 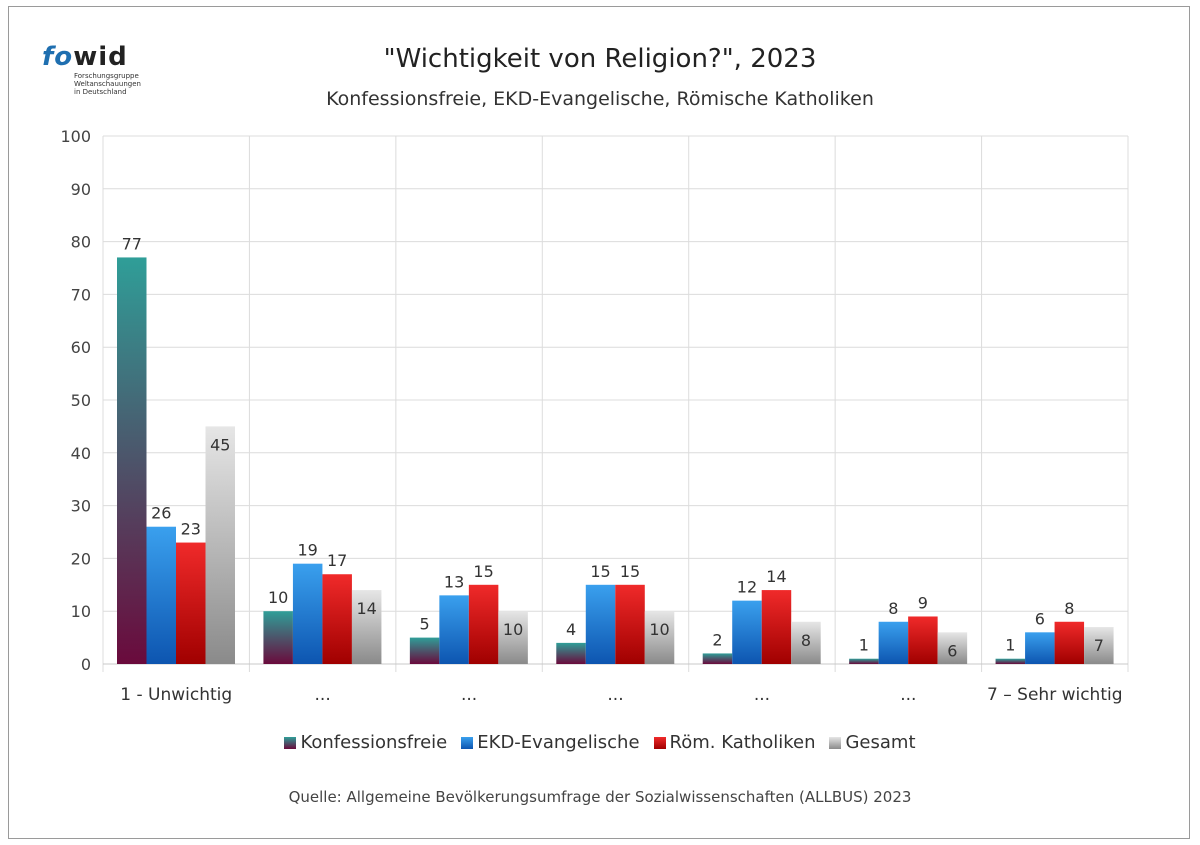 What do you see at coordinates (600, 59) in the screenshot?
I see `chart-title: "Wichtigkeit von Religion?", 2023` at bounding box center [600, 59].